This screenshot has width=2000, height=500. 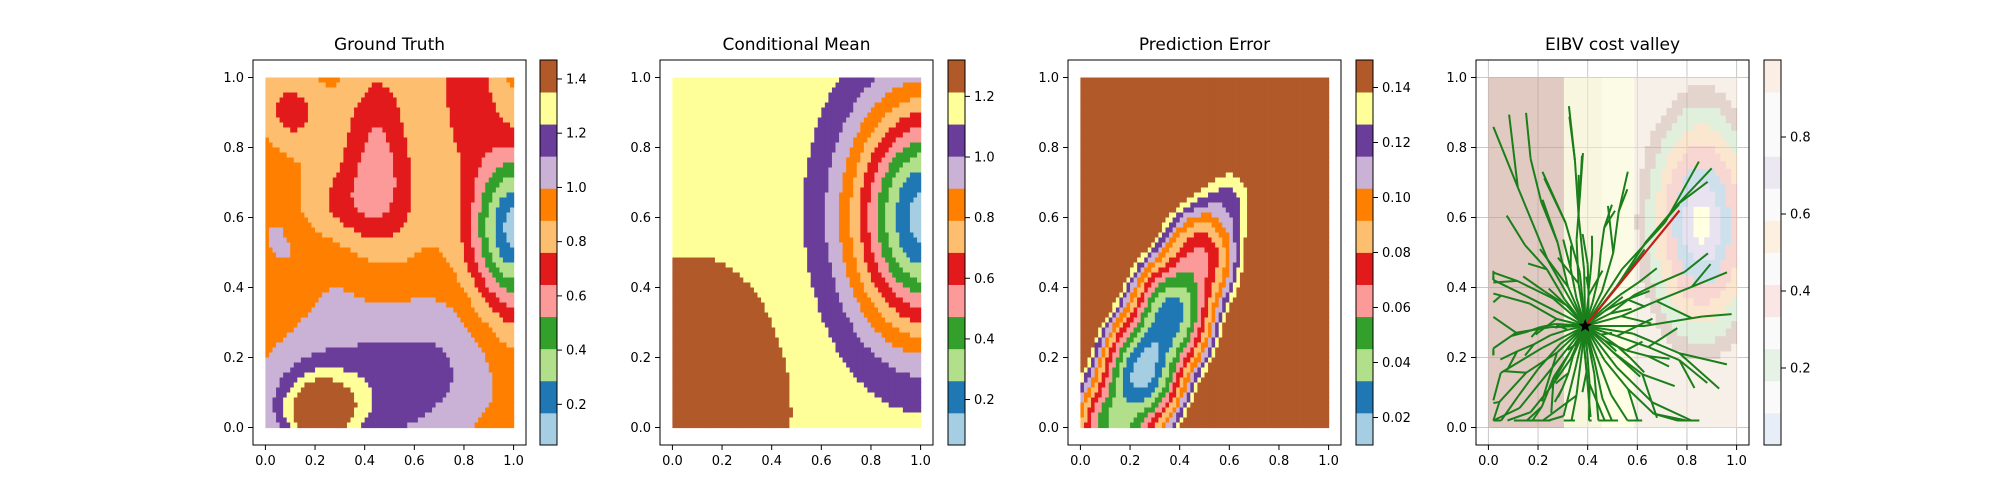 What do you see at coordinates (548, 365) in the screenshot?
I see `colorbar-segment` at bounding box center [548, 365].